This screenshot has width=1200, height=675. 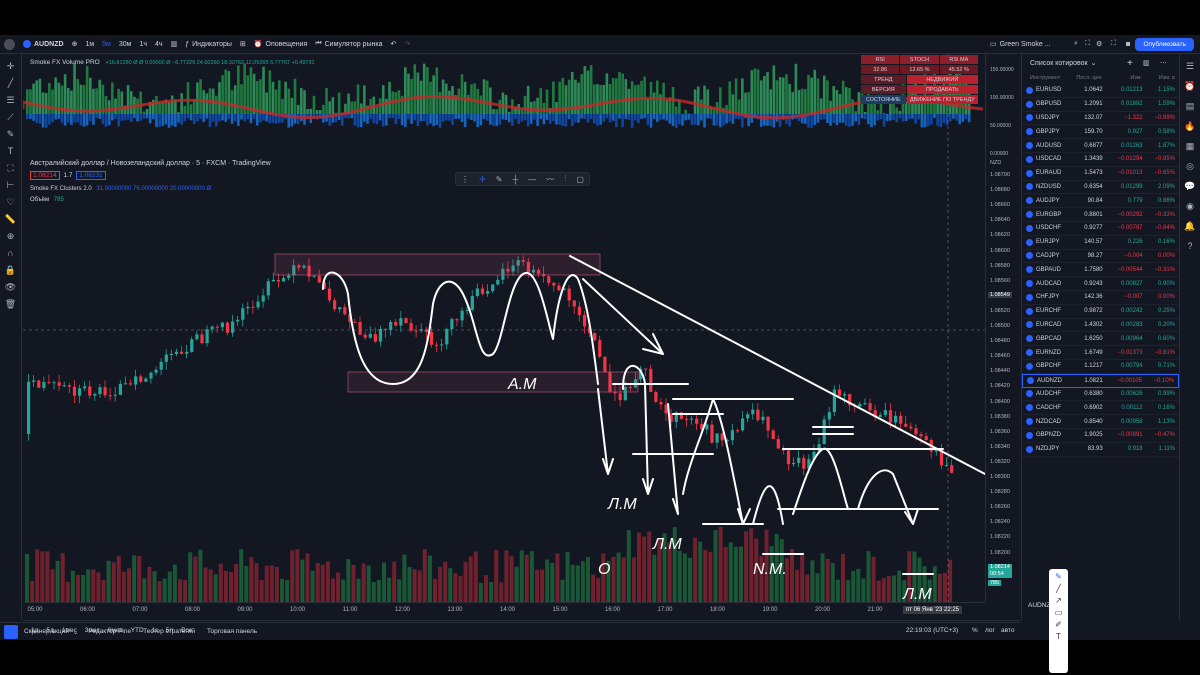 What do you see at coordinates (10, 116) in the screenshot?
I see `pattern-icon: ⟋` at bounding box center [10, 116].